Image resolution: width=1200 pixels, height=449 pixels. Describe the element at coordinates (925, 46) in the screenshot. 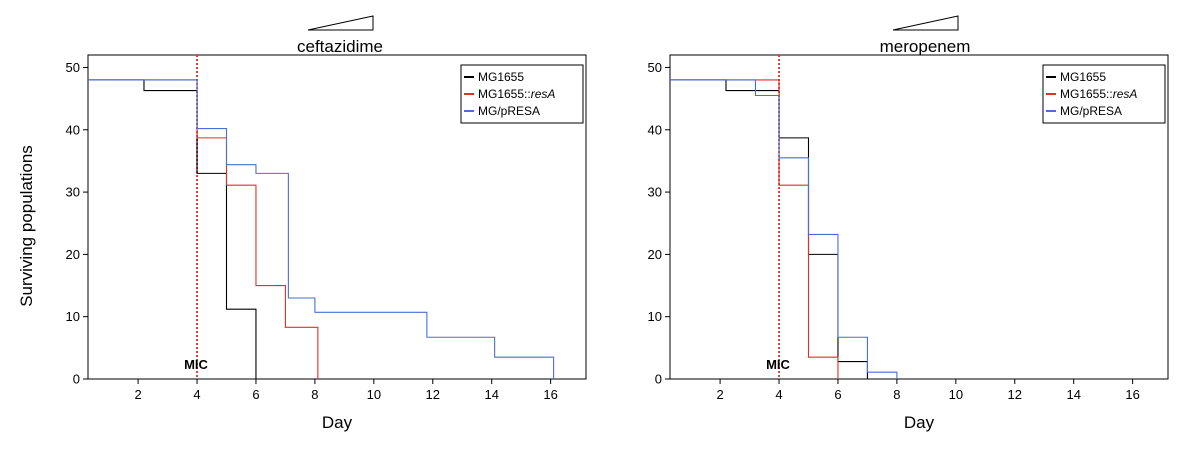

I see `chart-title: meropenem` at that location.